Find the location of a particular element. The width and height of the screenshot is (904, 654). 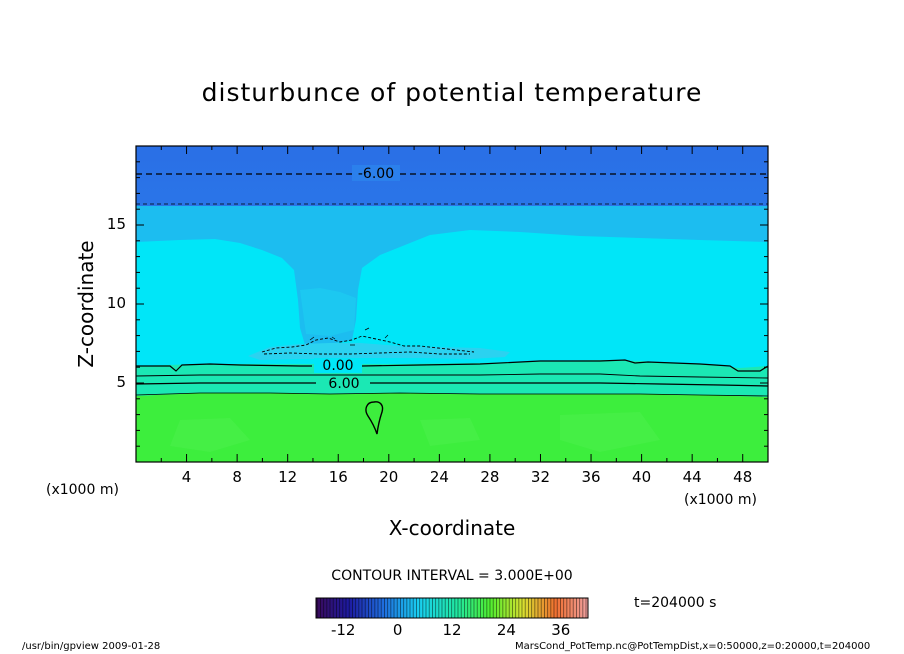

x-unit-left: (x1000 m) is located at coordinates (82, 490).